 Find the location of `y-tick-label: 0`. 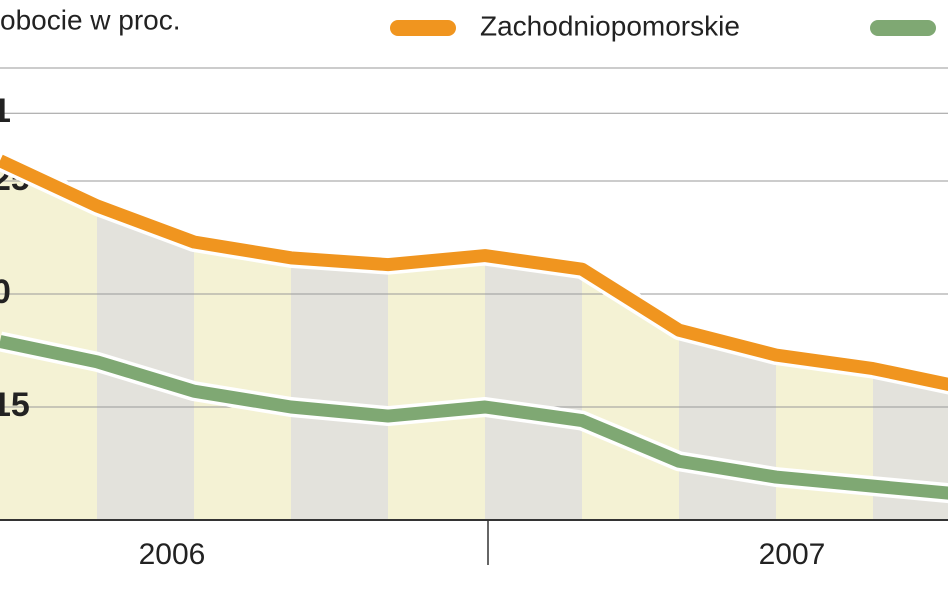

y-tick-label: 0 is located at coordinates (5, 292).